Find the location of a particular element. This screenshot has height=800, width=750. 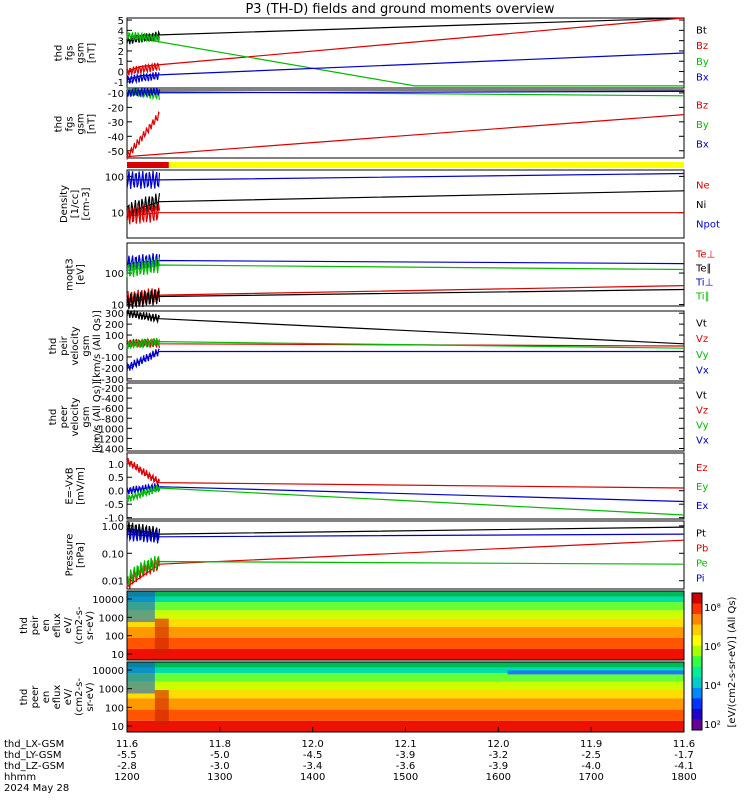

y-tick-label: 100 is located at coordinates (114, 274).